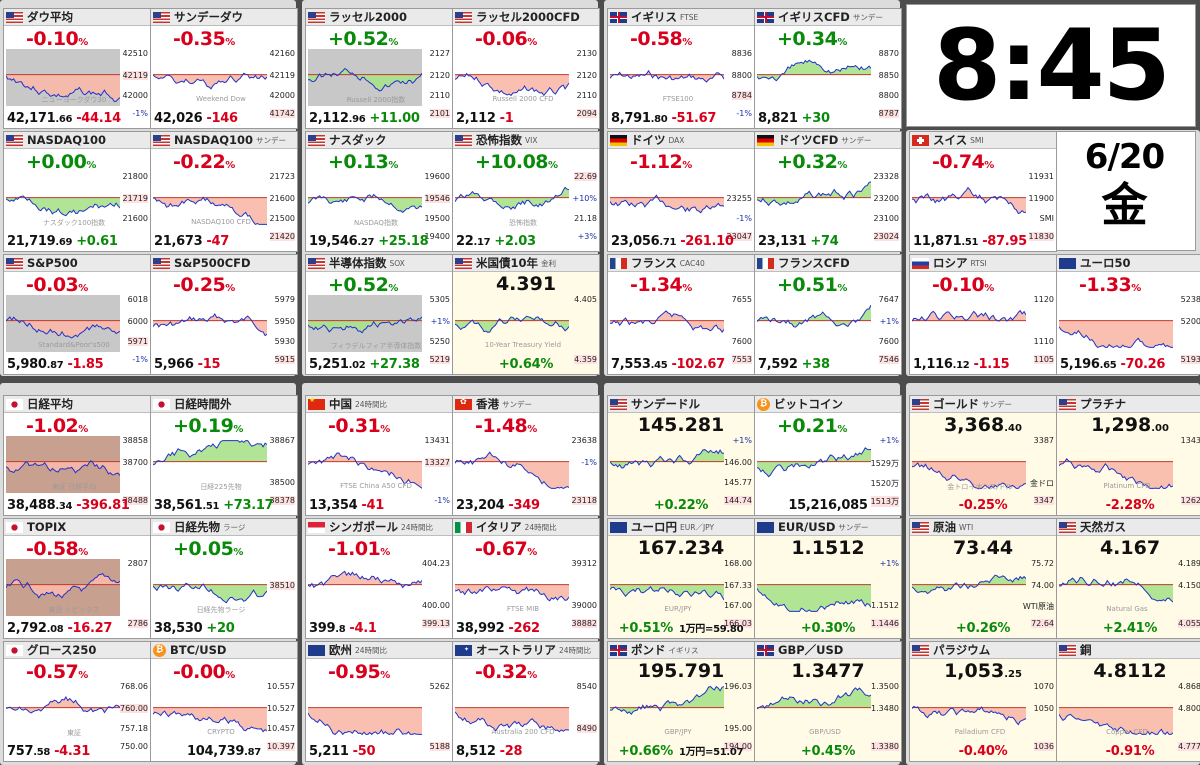  What do you see at coordinates (1128, 314) in the screenshot?
I see `market-card: ユーロ50 -1.33% 5238 5200 5193 5,196.65 -70.26` at bounding box center [1128, 314].